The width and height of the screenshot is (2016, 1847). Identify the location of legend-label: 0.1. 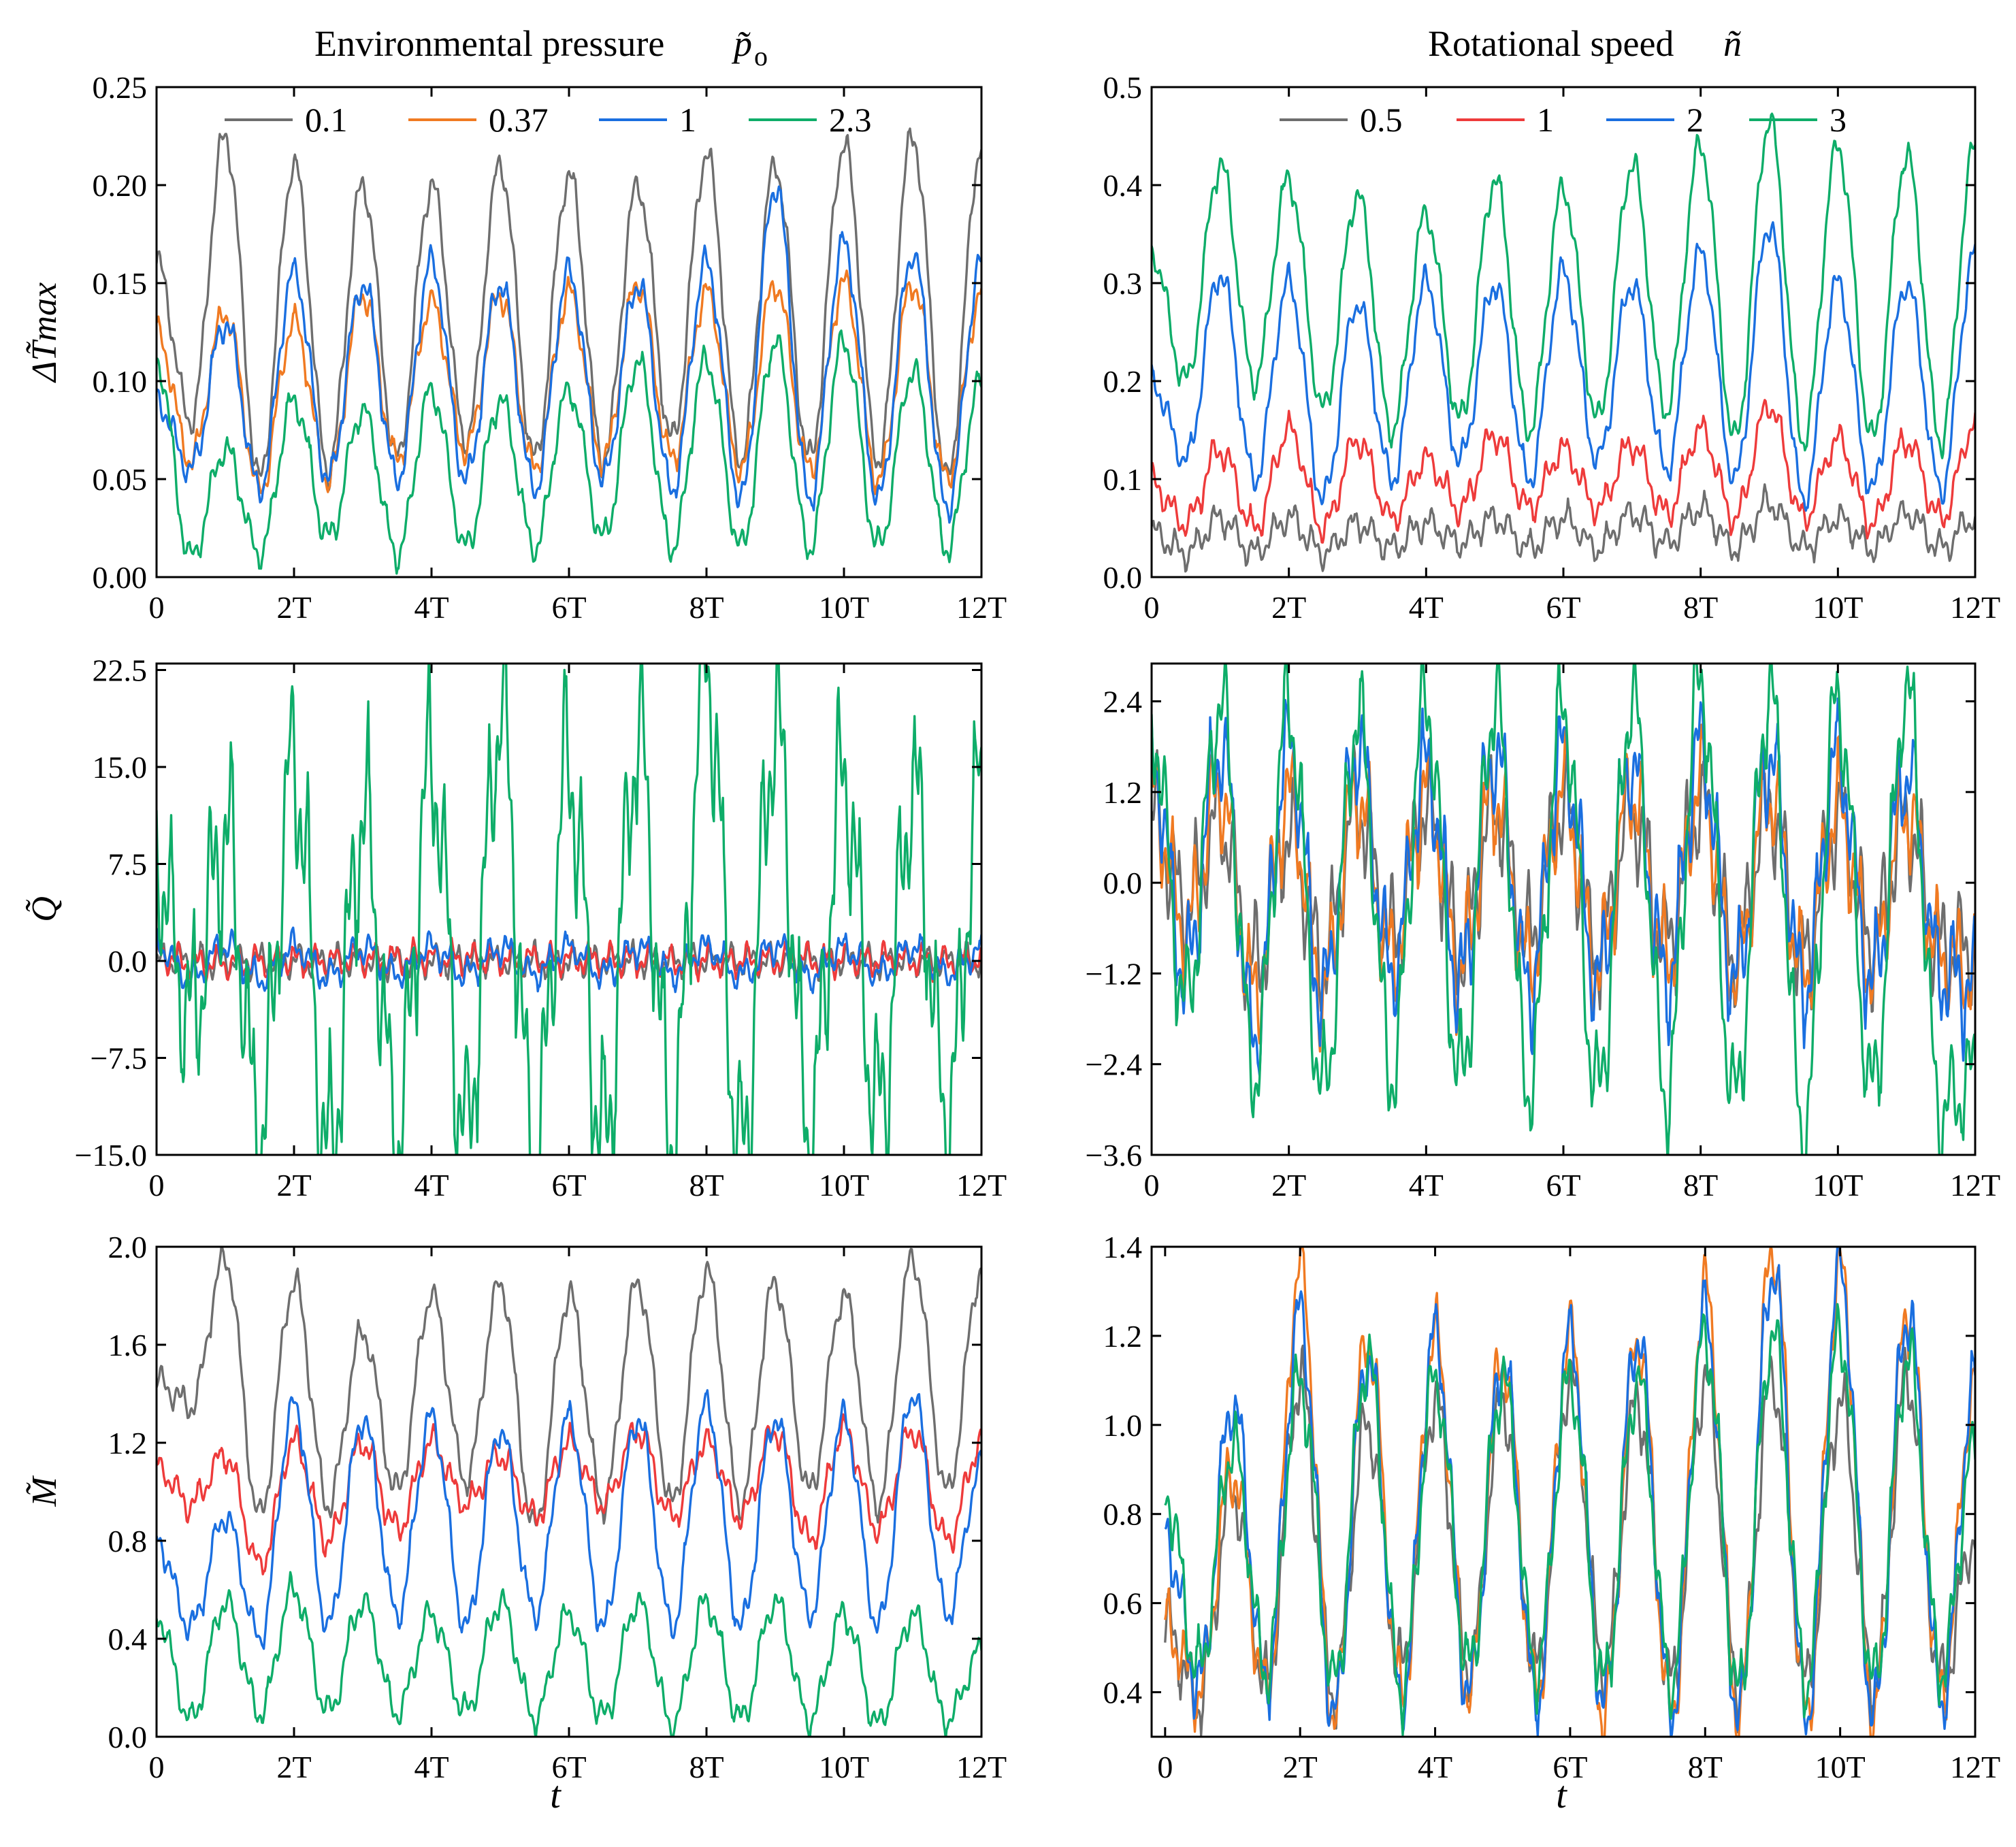
(327, 120).